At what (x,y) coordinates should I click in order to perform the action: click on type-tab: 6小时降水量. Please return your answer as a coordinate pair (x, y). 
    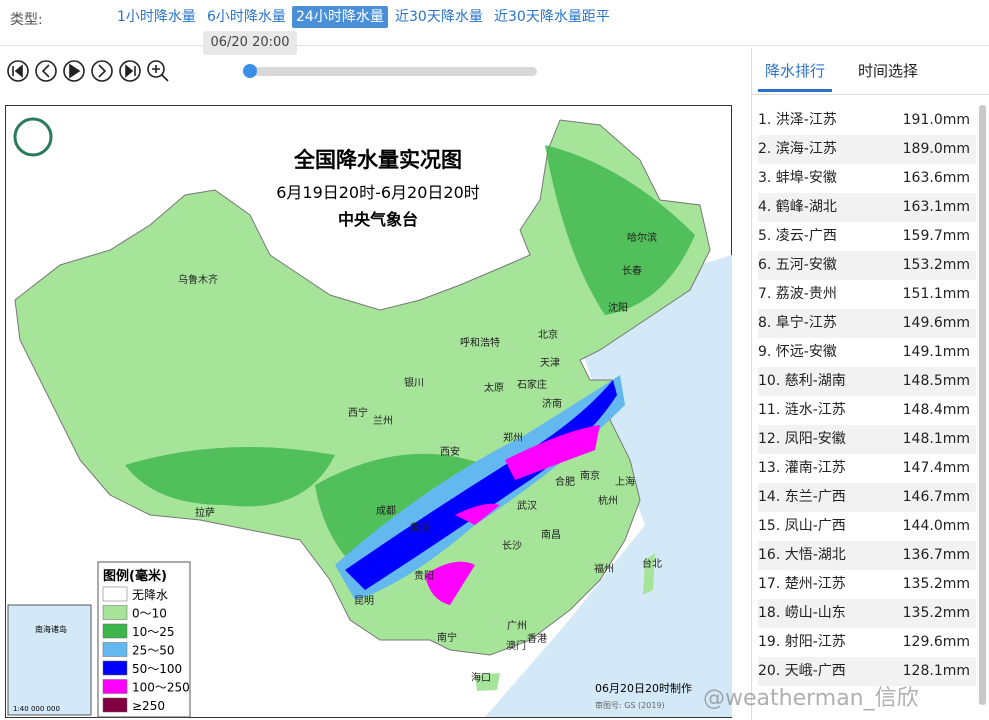
    Looking at the image, I should click on (246, 17).